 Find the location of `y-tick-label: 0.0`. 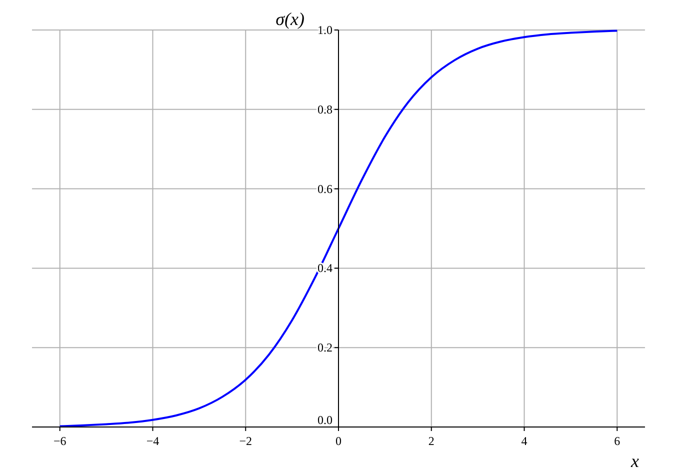

y-tick-label: 0.0 is located at coordinates (325, 420).